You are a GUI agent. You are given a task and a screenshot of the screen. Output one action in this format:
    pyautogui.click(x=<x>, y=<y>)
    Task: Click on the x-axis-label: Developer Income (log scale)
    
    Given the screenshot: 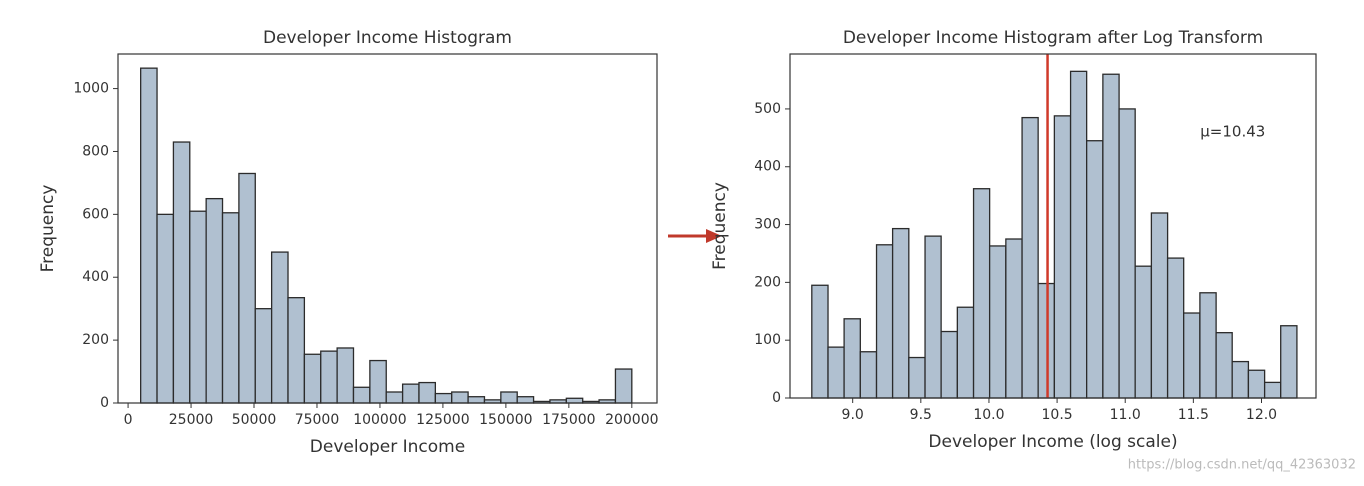 What is the action you would take?
    pyautogui.click(x=1052, y=442)
    